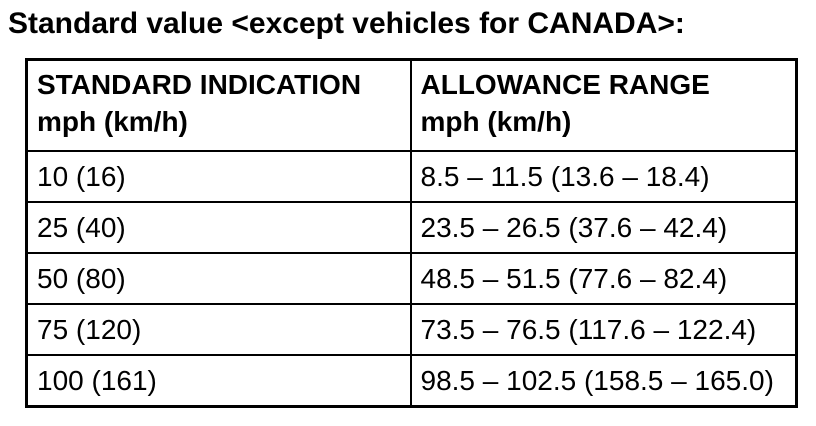  What do you see at coordinates (112, 122) in the screenshot?
I see `column-header-standard-indication-unit: mph (km/h)` at bounding box center [112, 122].